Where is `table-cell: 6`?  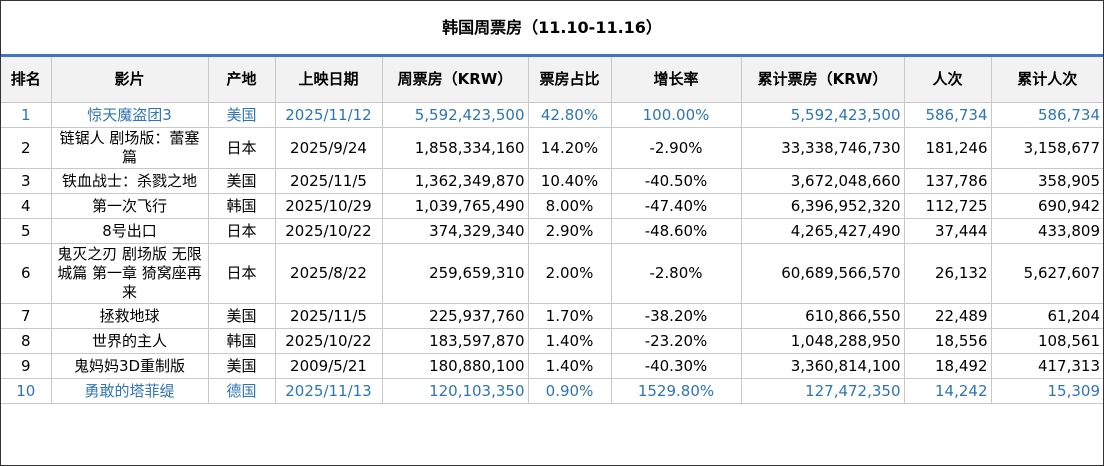
table-cell: 6 is located at coordinates (26, 273).